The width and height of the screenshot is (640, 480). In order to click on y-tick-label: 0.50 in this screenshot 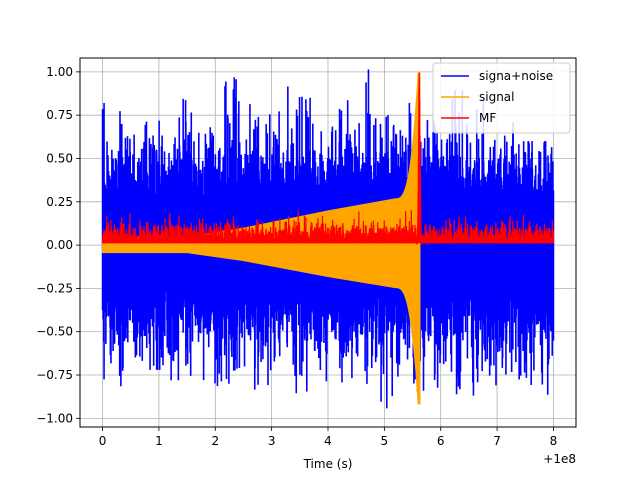, I will do `click(59, 158)`.